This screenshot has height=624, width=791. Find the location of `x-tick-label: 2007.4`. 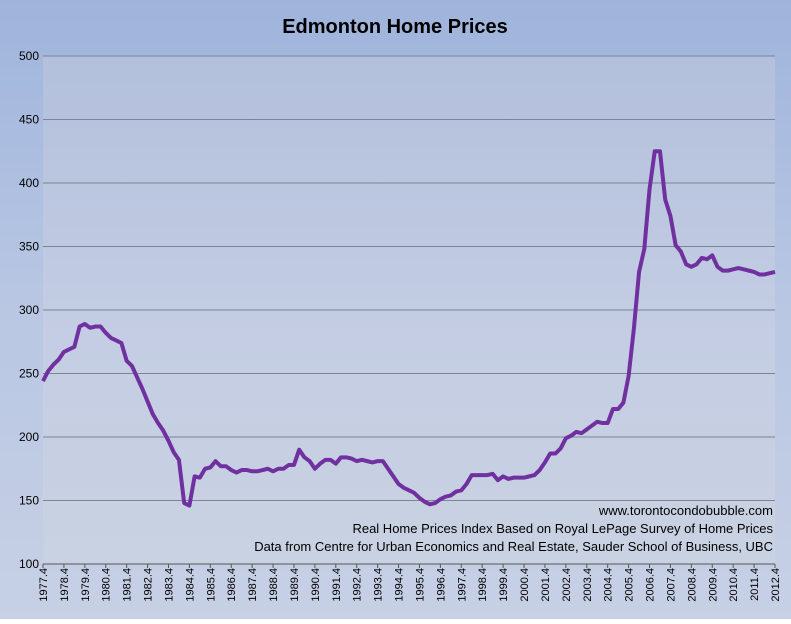

x-tick-label: 2007.4 is located at coordinates (671, 585).